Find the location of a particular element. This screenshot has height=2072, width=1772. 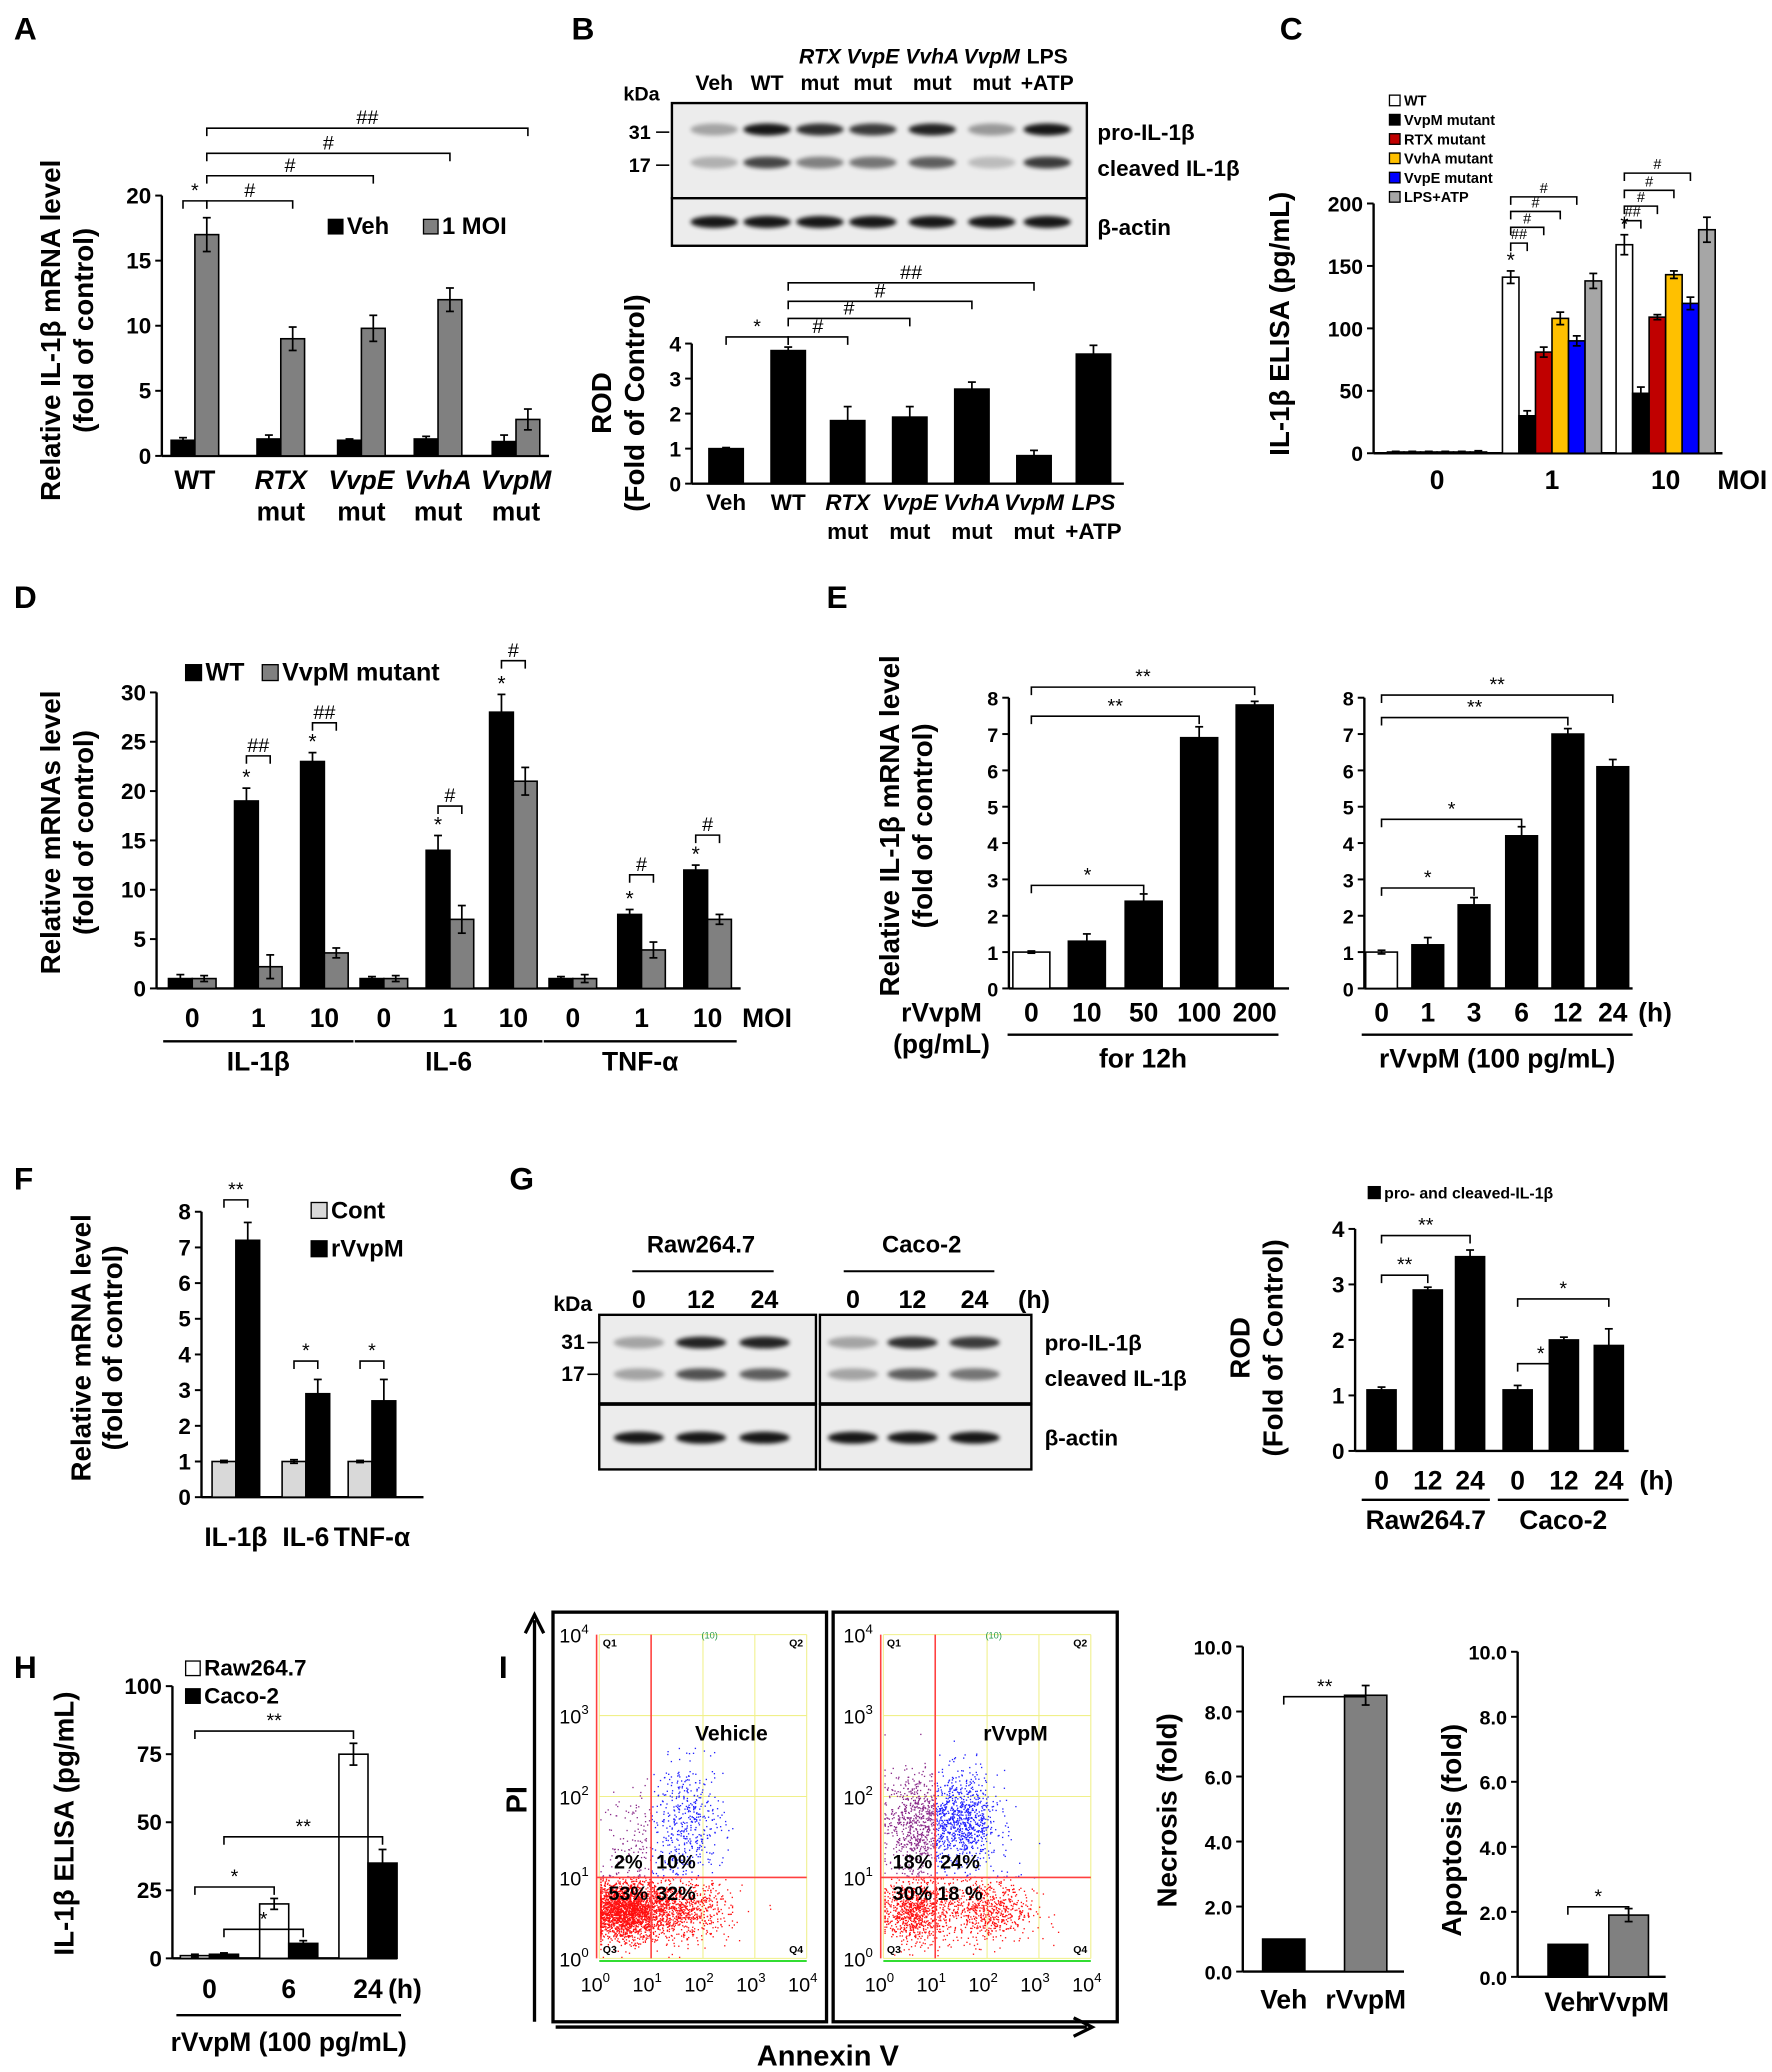

quadrant-name: Q1 is located at coordinates (610, 1644).